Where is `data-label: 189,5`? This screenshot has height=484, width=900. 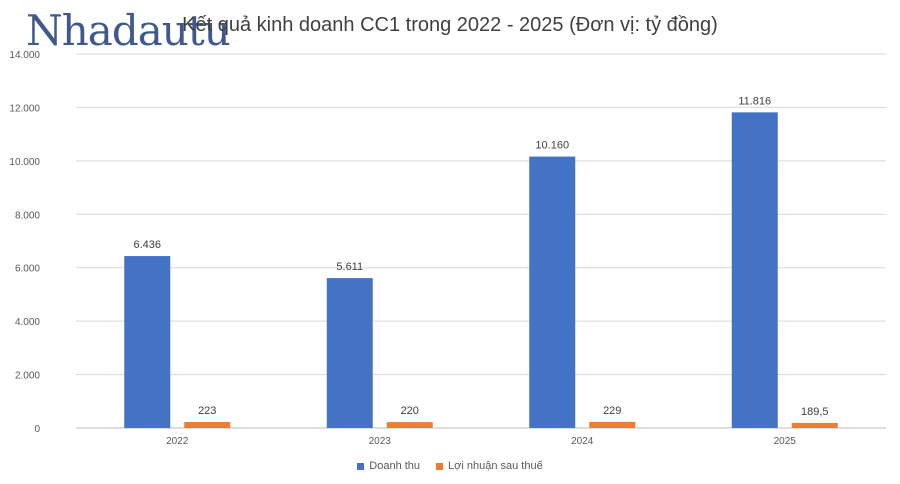 data-label: 189,5 is located at coordinates (815, 412).